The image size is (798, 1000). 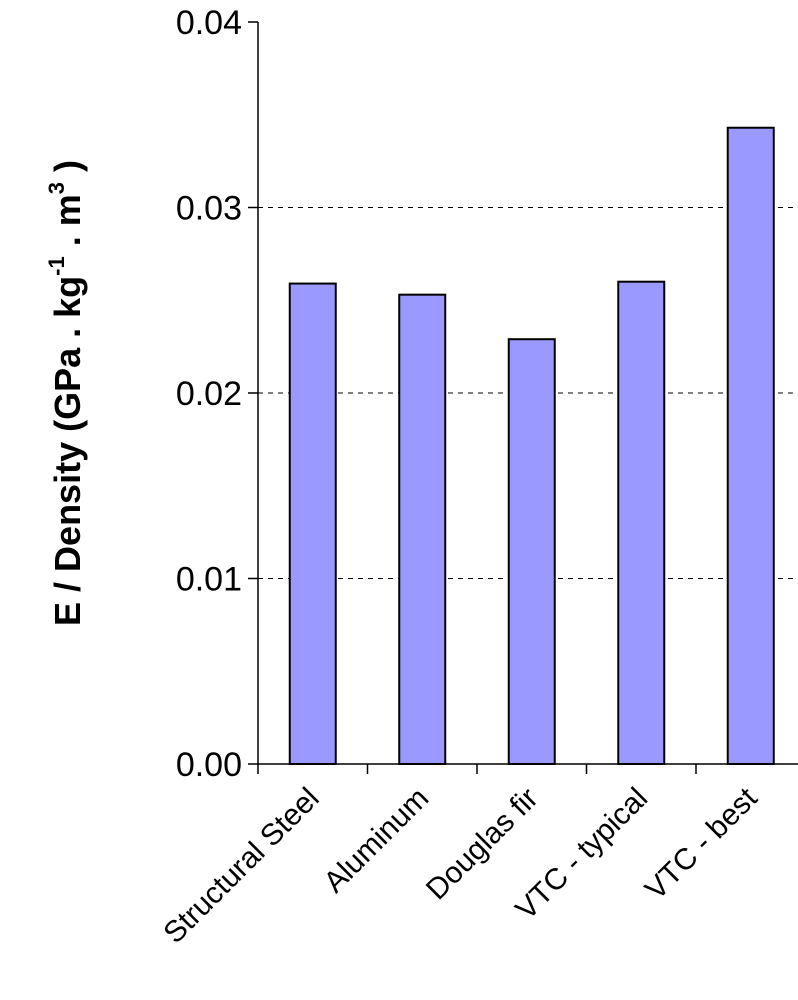 I want to click on x-ticks, so click(x=477, y=769).